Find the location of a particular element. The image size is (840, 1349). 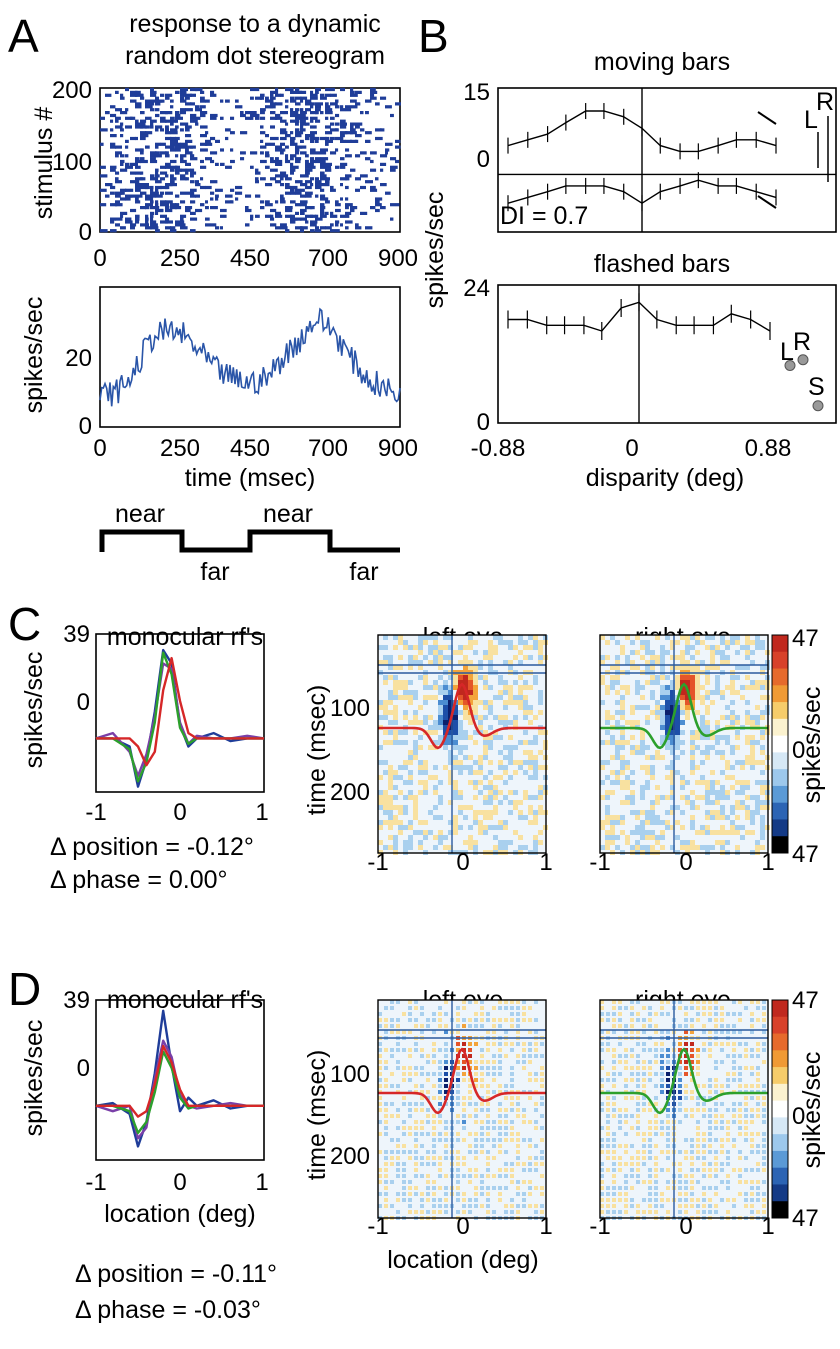

psth-xtick-0: 0 is located at coordinates (99, 448).